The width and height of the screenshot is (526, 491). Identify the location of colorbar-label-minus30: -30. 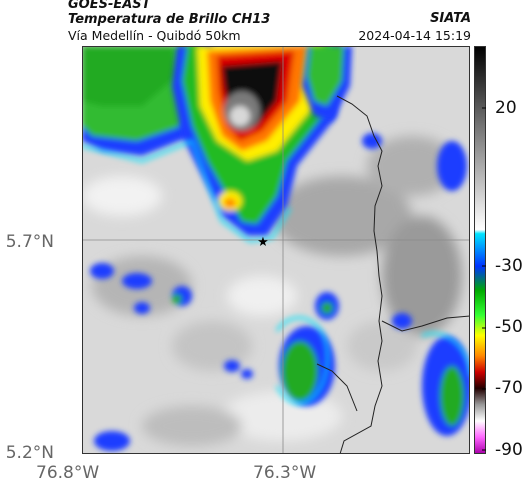
(509, 266).